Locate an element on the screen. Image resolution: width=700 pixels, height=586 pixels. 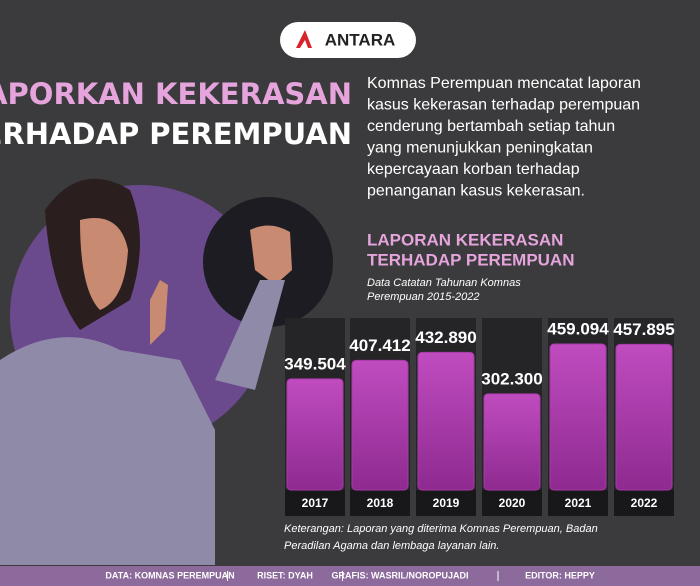
footer-credit: GRAFIS: WASRIL/NOROPUJADI is located at coordinates (399, 575).